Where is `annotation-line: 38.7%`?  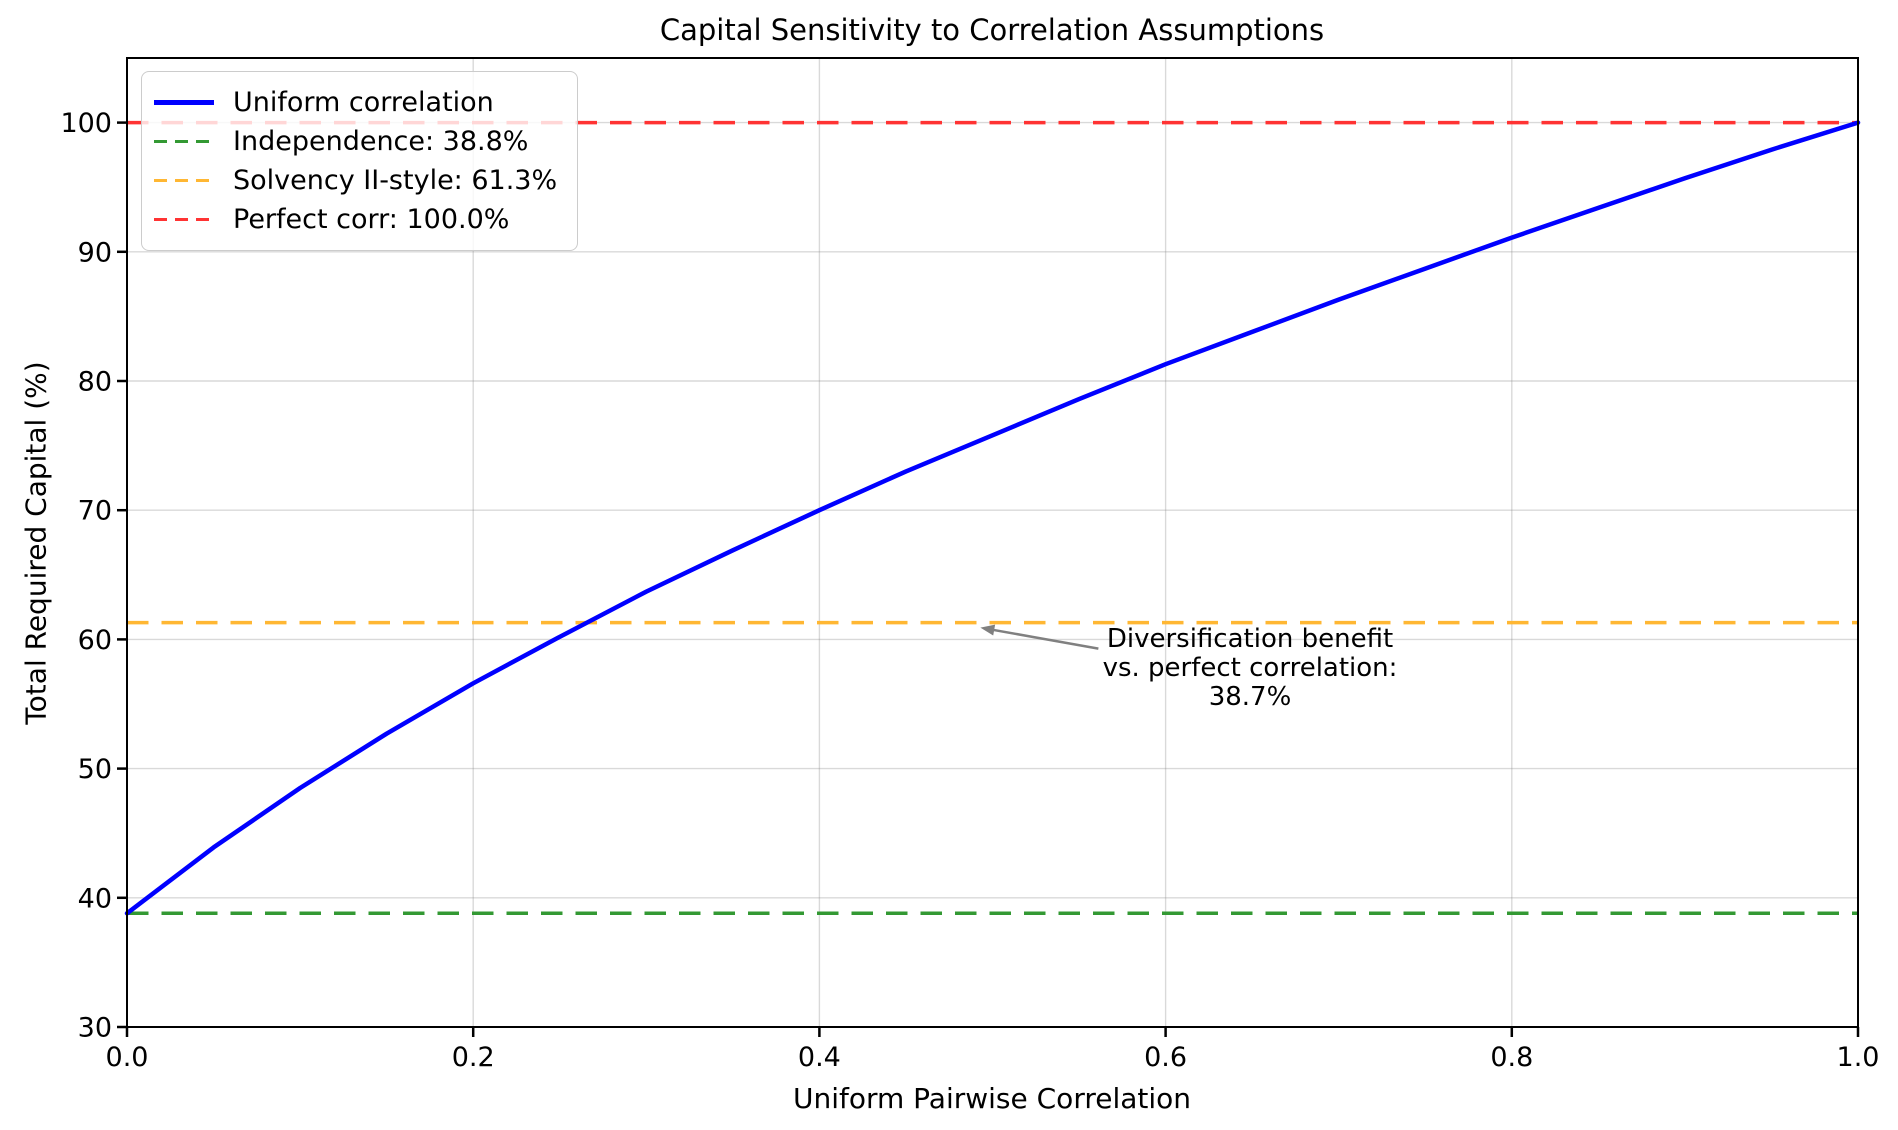 annotation-line: 38.7% is located at coordinates (1250, 697).